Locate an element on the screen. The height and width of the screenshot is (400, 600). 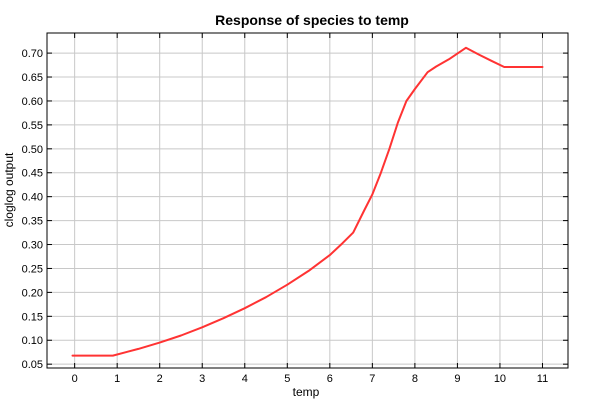
x-tick-label: 9 is located at coordinates (457, 379).